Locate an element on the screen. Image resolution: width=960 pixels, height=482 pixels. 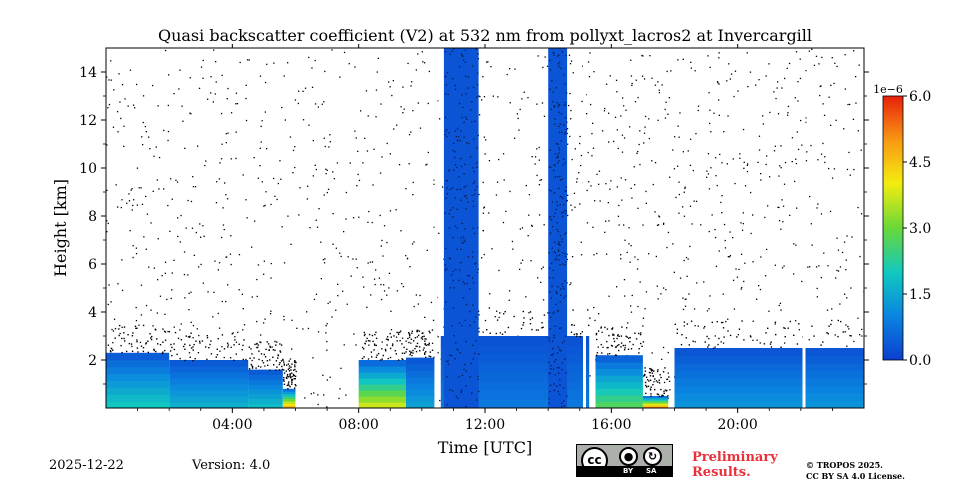
cc-by-label: BY is located at coordinates (628, 471).